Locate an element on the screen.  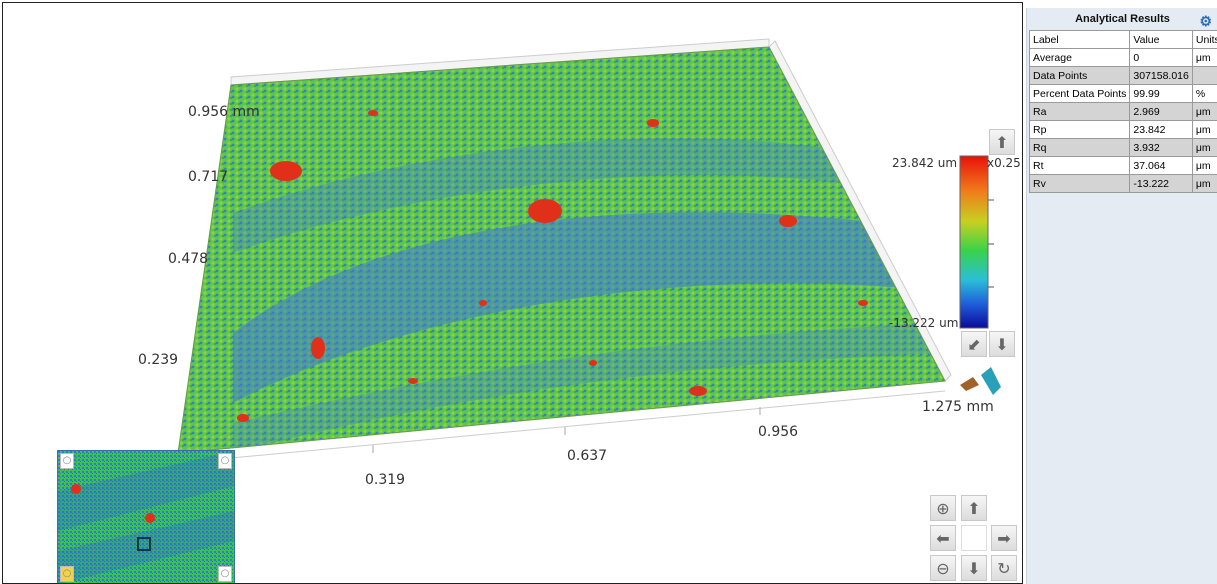
zoom-out-button: ⊖ is located at coordinates (943, 568).